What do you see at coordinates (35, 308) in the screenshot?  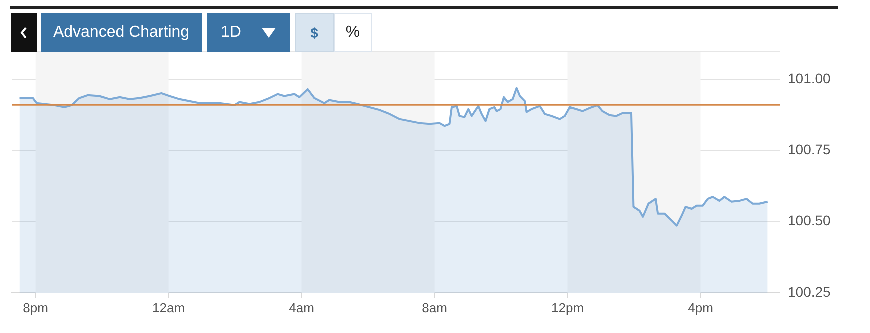 I see `x-tick-label: 8pm` at bounding box center [35, 308].